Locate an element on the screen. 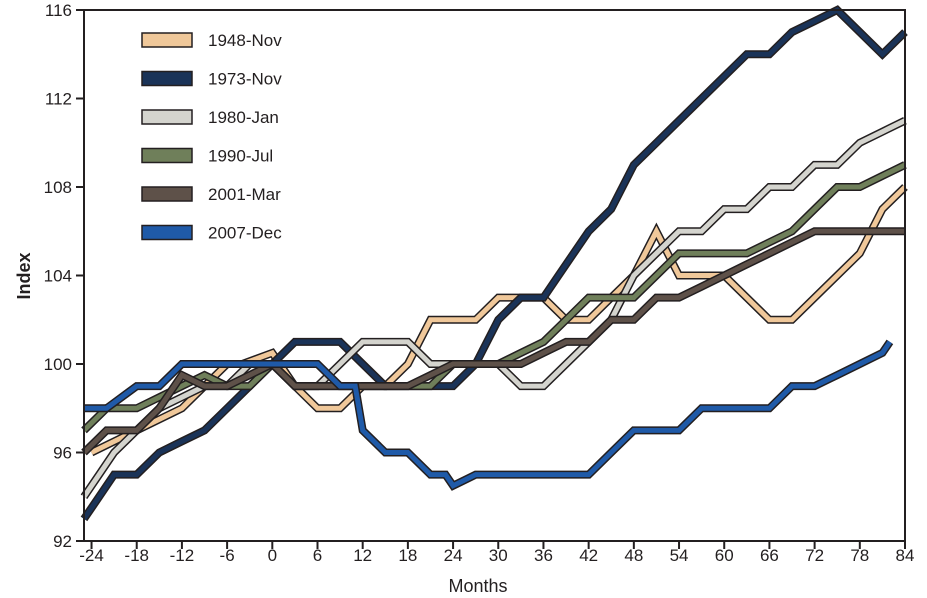 This screenshot has height=598, width=927. x-tick-label: 36 is located at coordinates (543, 555).